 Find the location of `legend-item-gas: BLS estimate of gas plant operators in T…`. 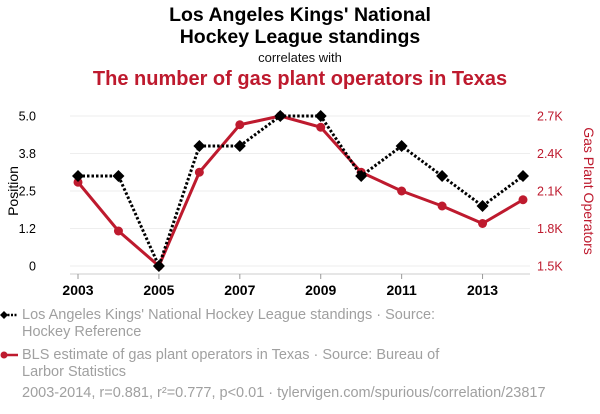

legend-item-gas: BLS estimate of gas plant operators in T… is located at coordinates (236, 364).